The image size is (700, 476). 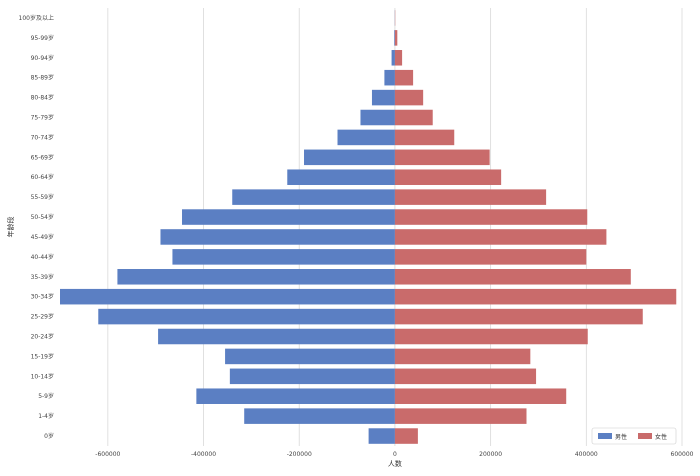 I want to click on x-tick-label: -200000, so click(x=299, y=454).